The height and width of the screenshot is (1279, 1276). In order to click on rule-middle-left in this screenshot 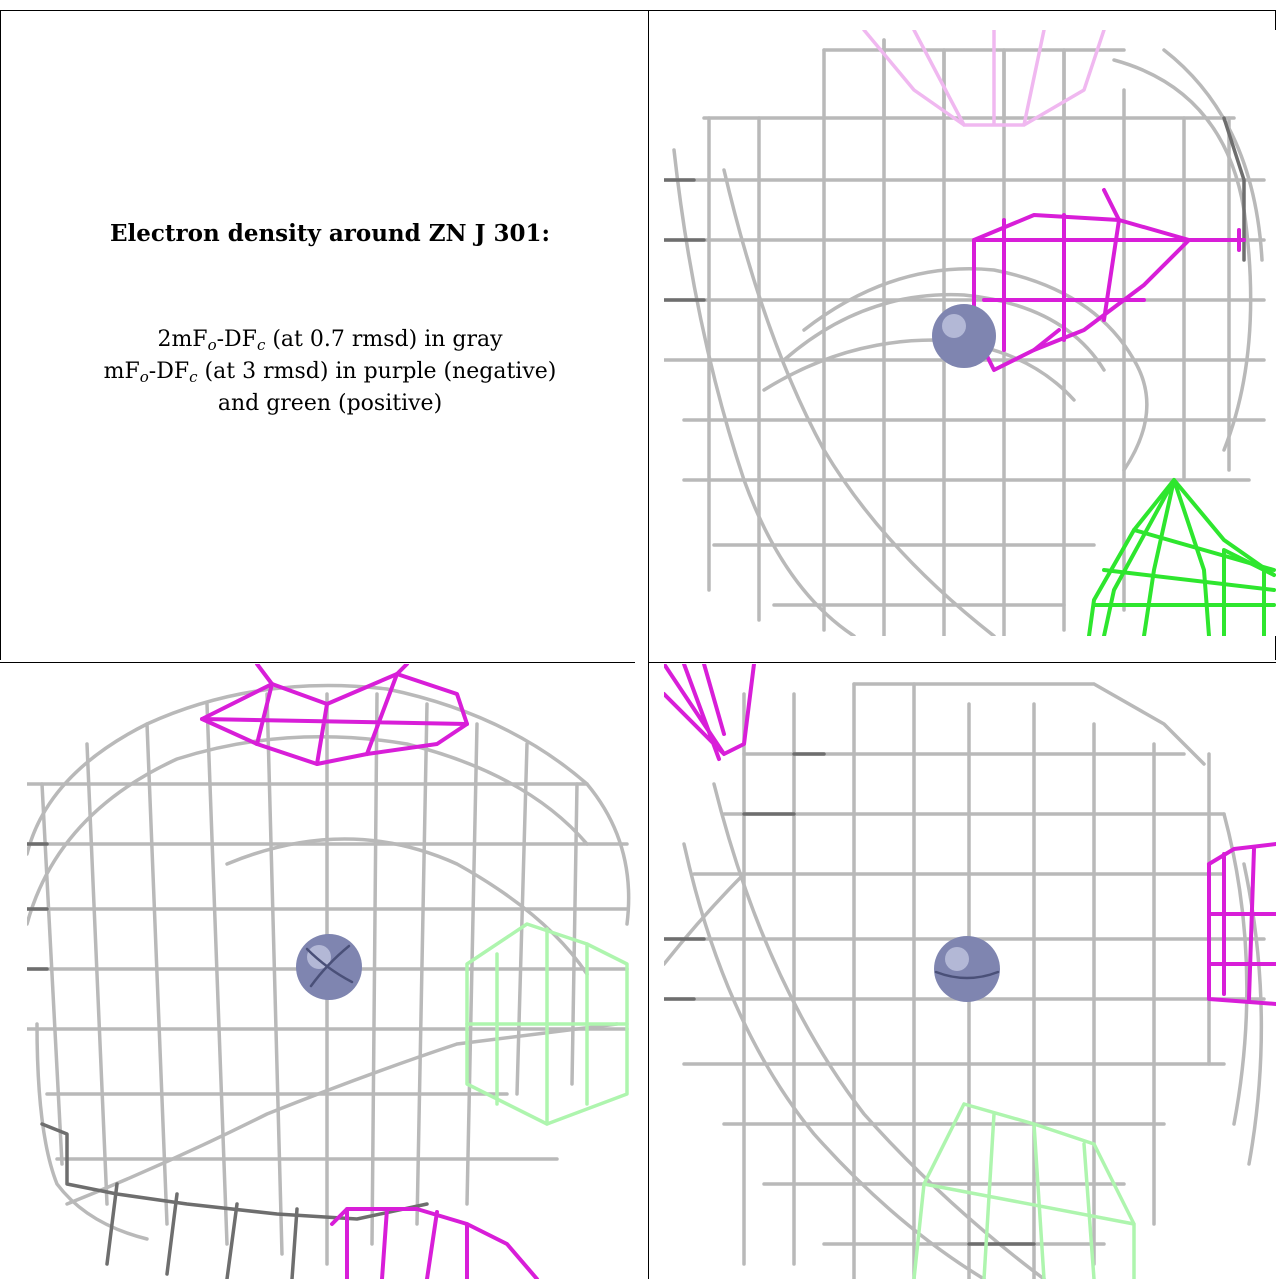, I will do `click(317, 662)`.